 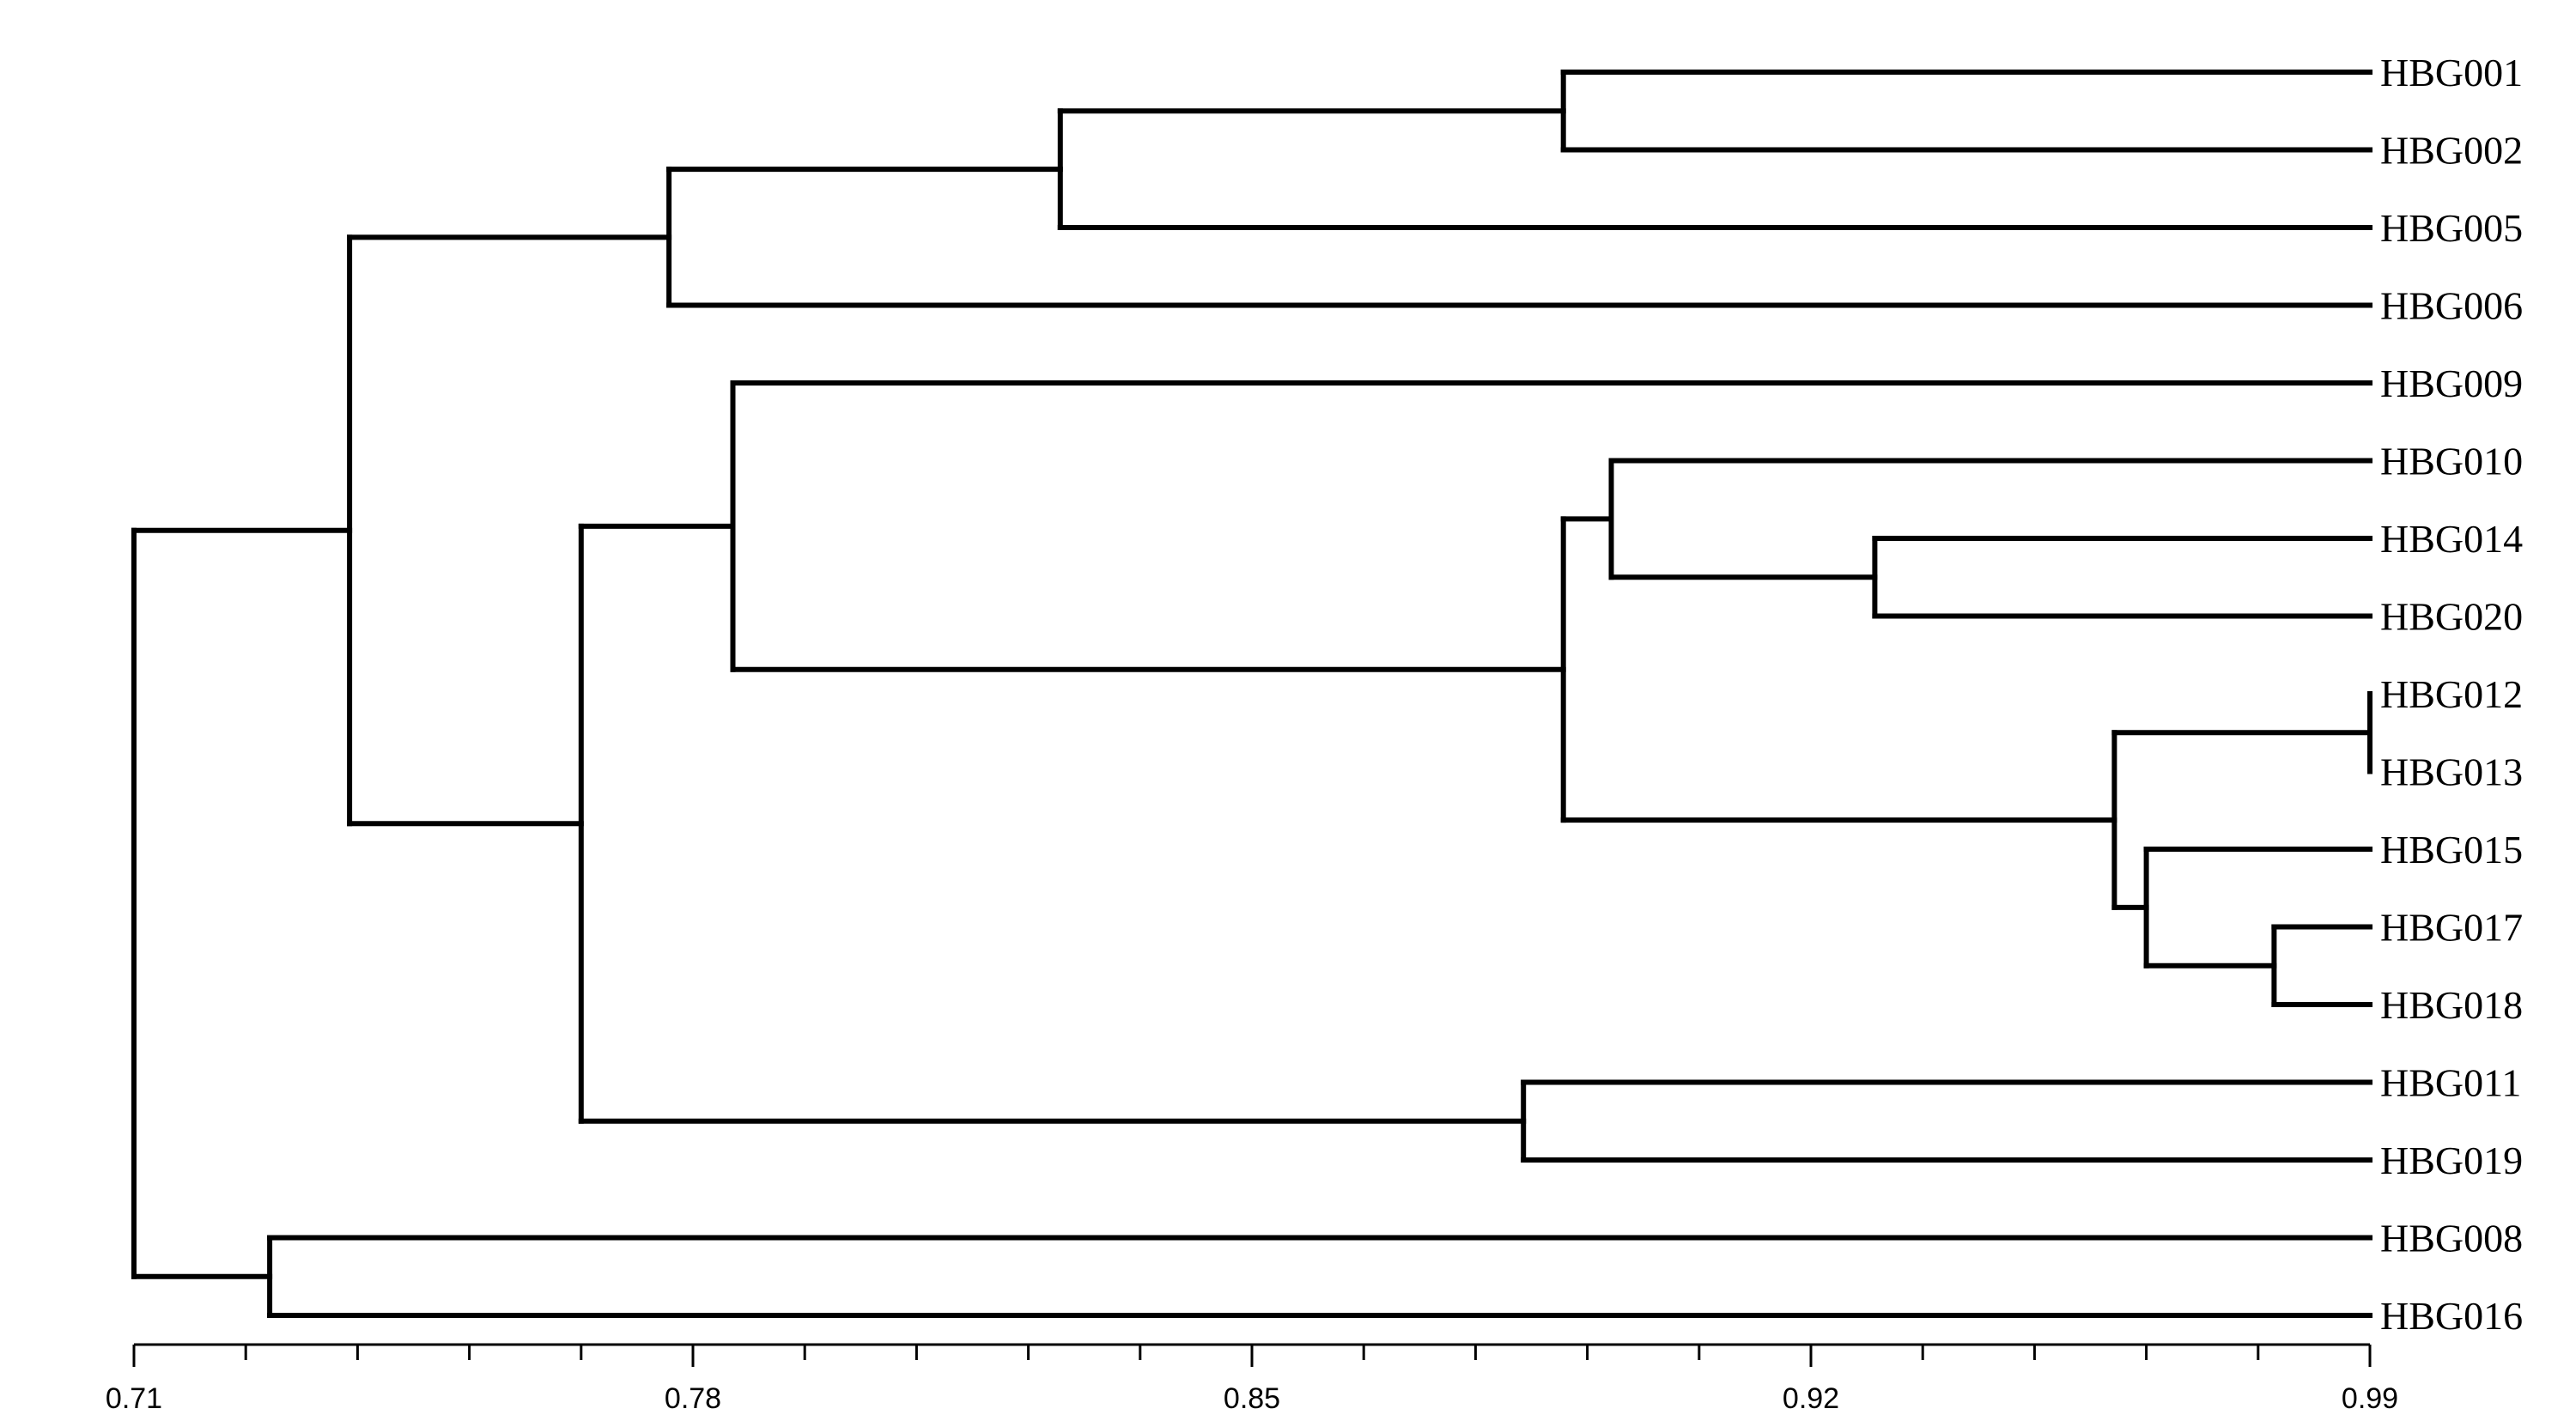 What do you see at coordinates (2451, 849) in the screenshot?
I see `leaf-label: HBG015` at bounding box center [2451, 849].